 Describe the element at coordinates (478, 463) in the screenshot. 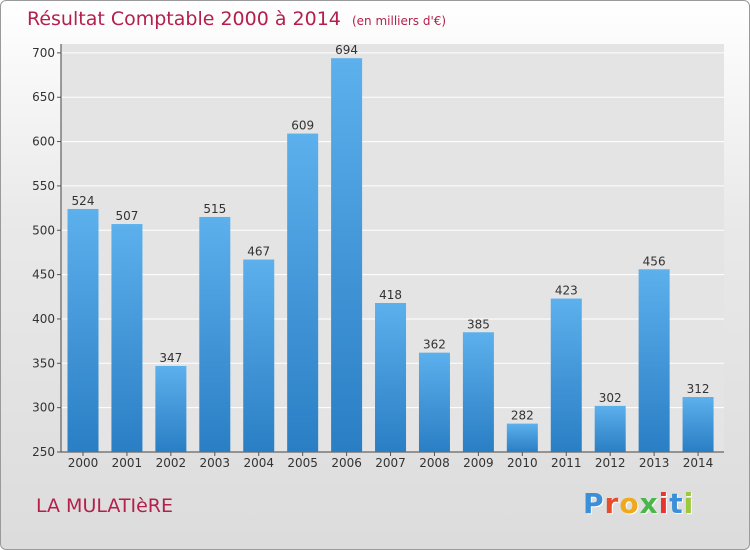

I see `x-tick-label: 2009` at that location.